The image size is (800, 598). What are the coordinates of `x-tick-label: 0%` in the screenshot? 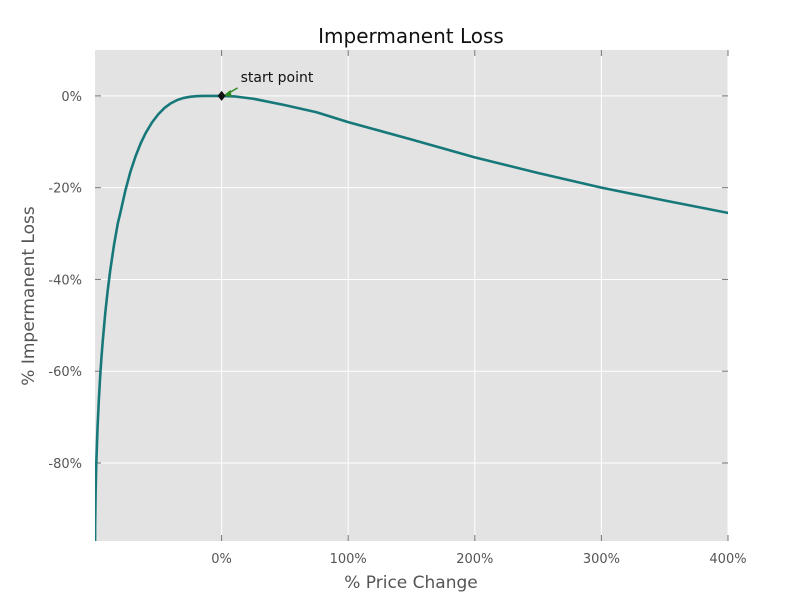 It's located at (221, 559).